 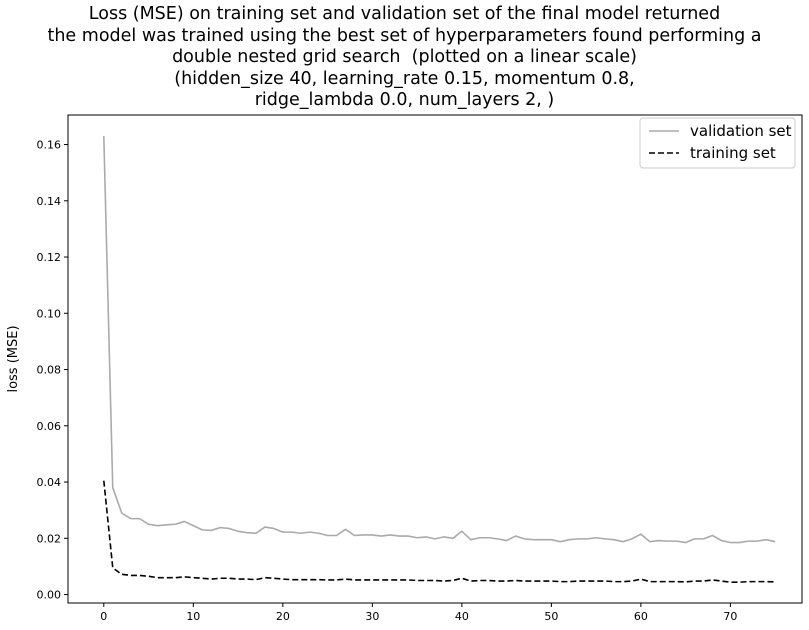 I want to click on x-tick-label: 50, so click(x=551, y=616).